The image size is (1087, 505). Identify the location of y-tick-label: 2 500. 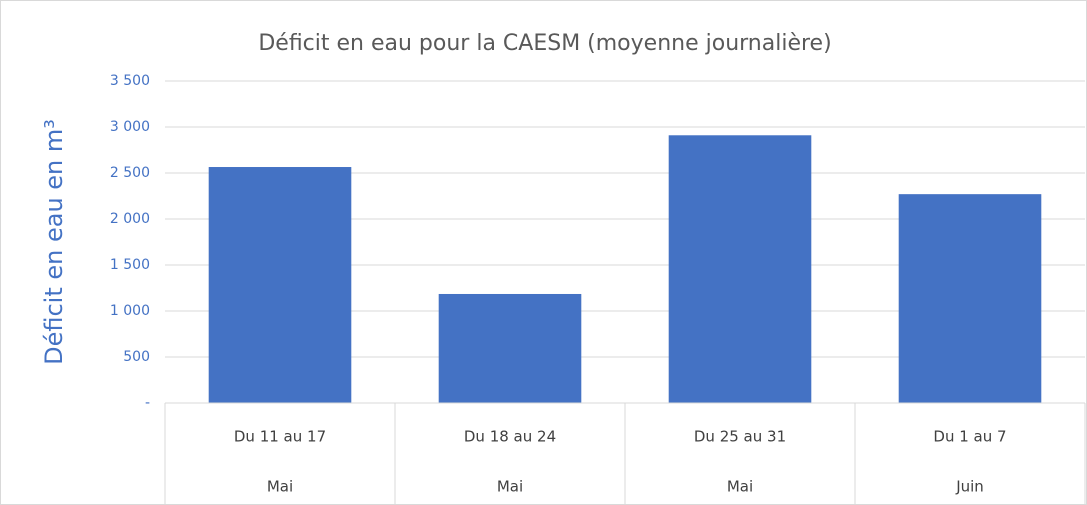
(130, 173).